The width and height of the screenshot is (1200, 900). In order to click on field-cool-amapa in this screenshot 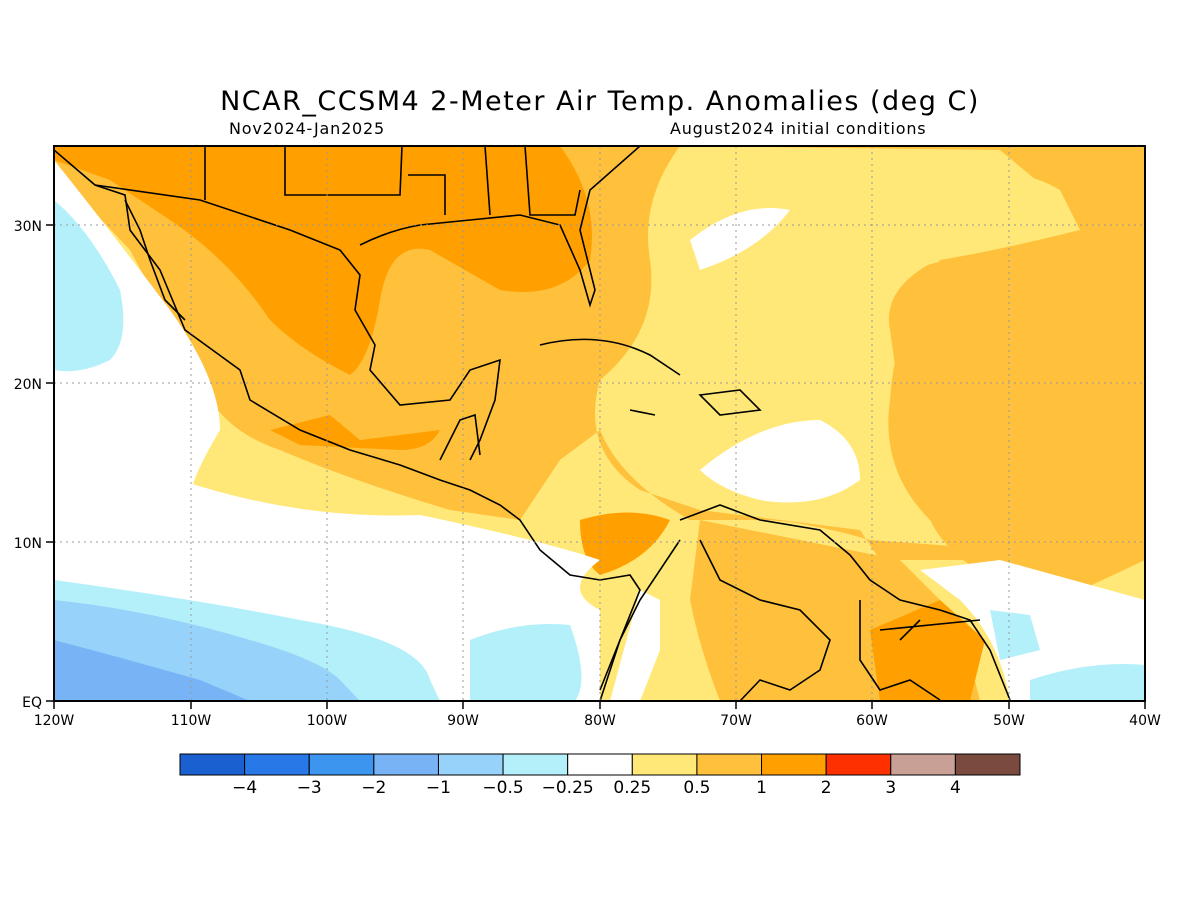, I will do `click(1015, 635)`.